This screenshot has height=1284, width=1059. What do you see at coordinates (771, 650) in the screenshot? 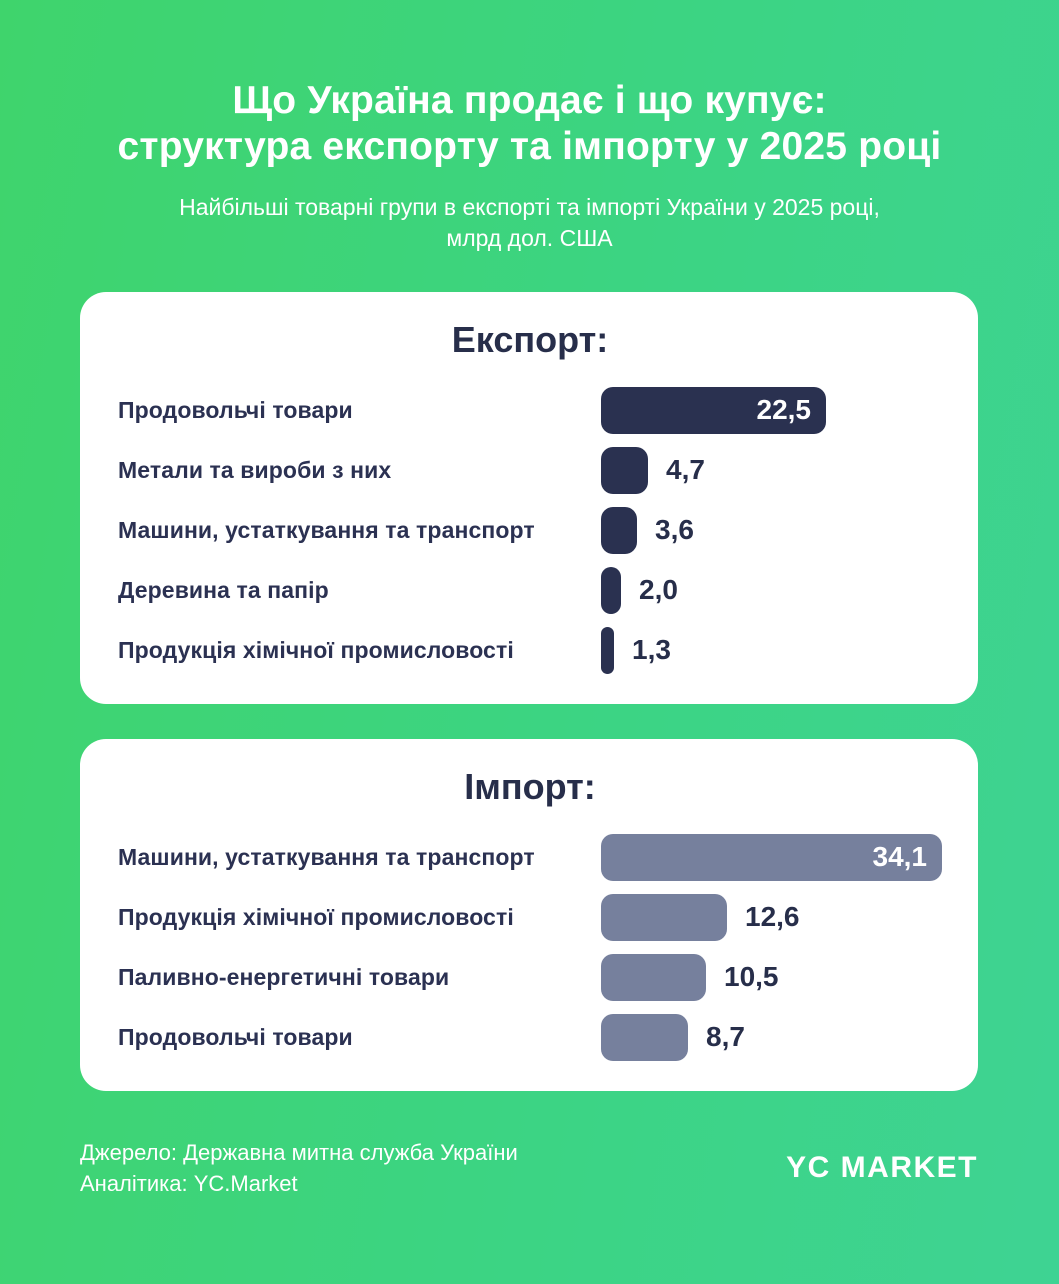
I see `bar-zone: 1,3` at bounding box center [771, 650].